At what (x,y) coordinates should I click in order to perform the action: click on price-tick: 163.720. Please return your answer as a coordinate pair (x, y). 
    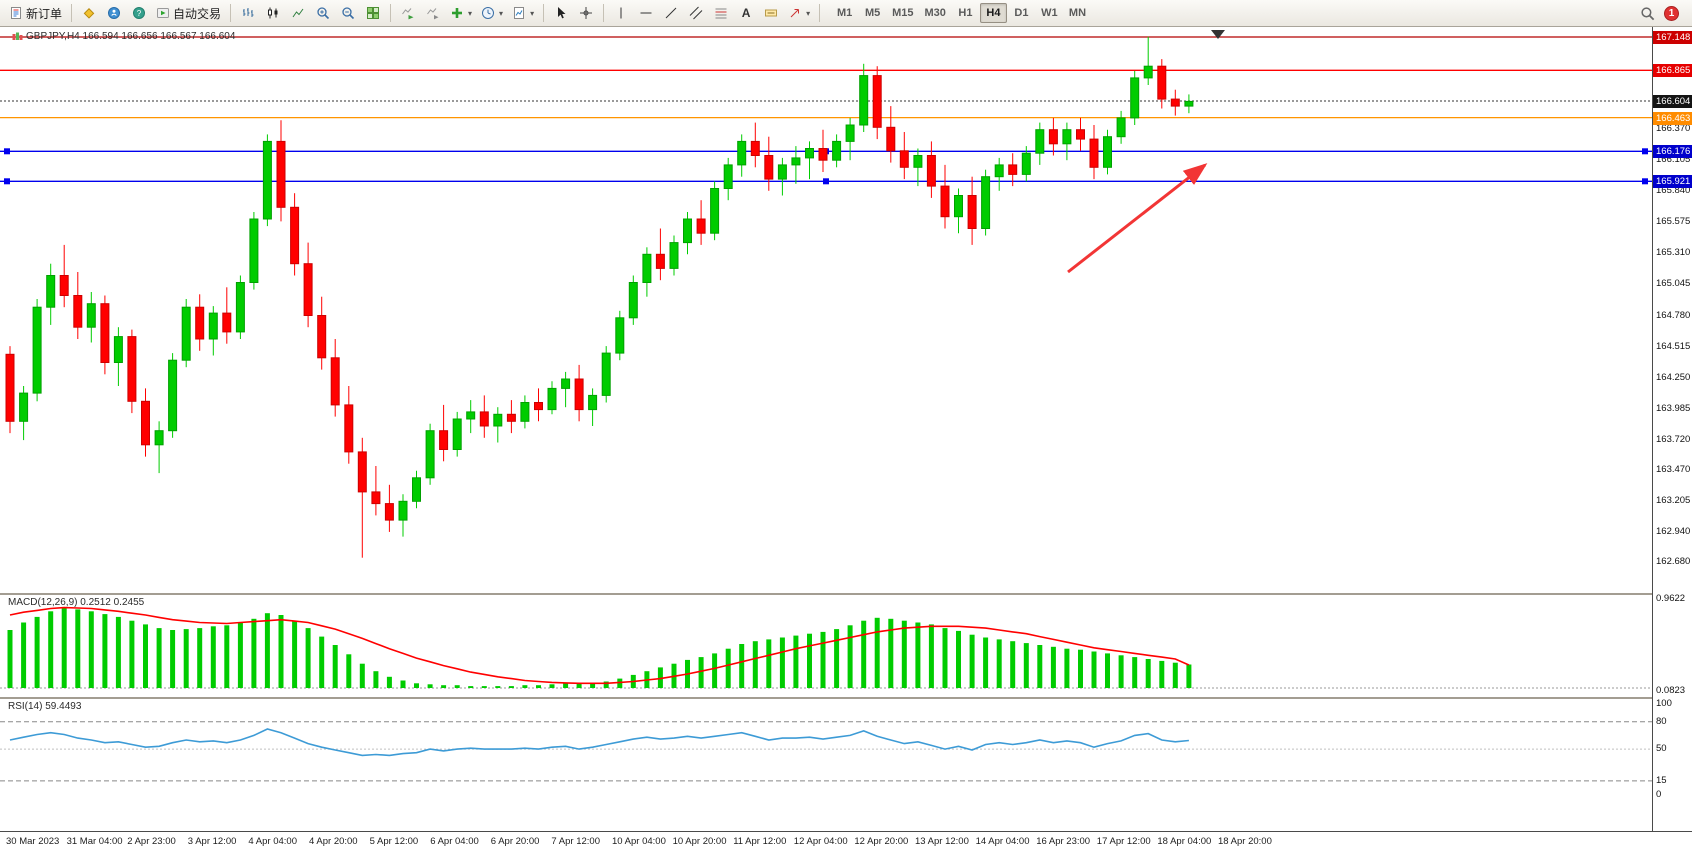
    Looking at the image, I should click on (1673, 440).